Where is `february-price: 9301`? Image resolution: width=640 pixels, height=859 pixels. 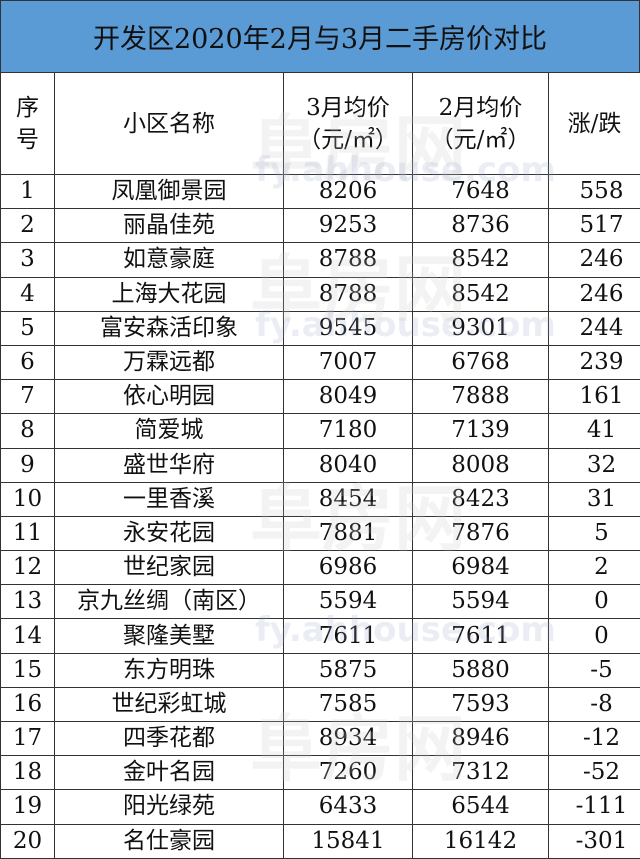
february-price: 9301 is located at coordinates (481, 328).